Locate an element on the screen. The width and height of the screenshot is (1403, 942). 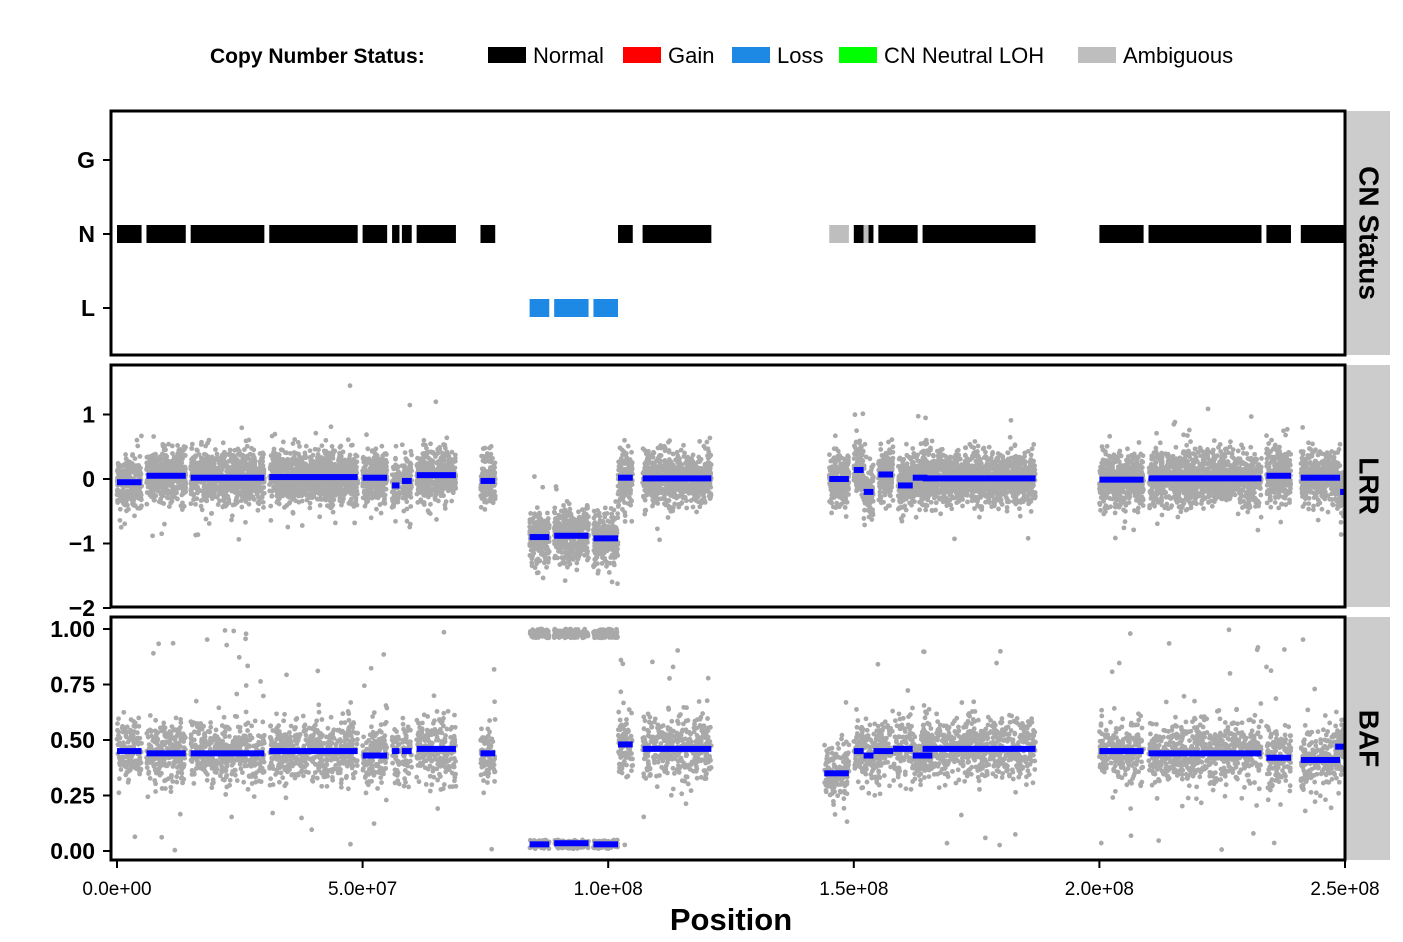
cn-status-segment is located at coordinates (1121, 234).